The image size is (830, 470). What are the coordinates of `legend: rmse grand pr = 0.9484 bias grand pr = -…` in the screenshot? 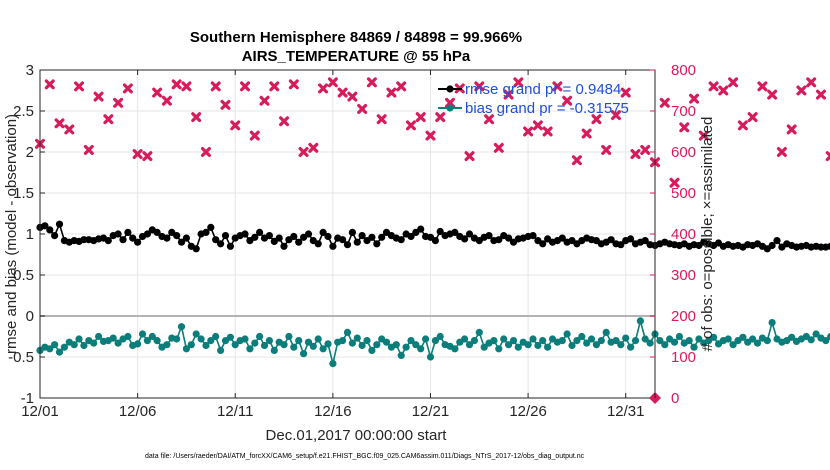 It's located at (533, 99).